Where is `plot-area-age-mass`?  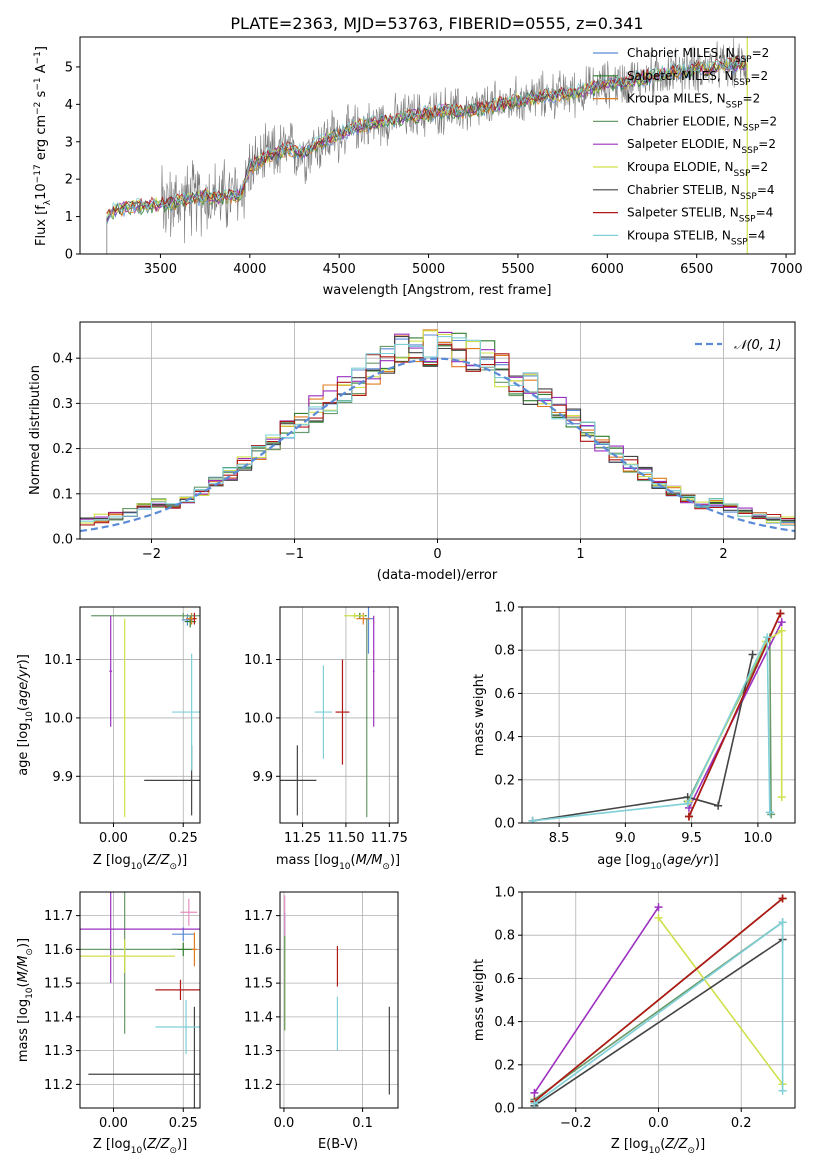 plot-area-age-mass is located at coordinates (327, 712).